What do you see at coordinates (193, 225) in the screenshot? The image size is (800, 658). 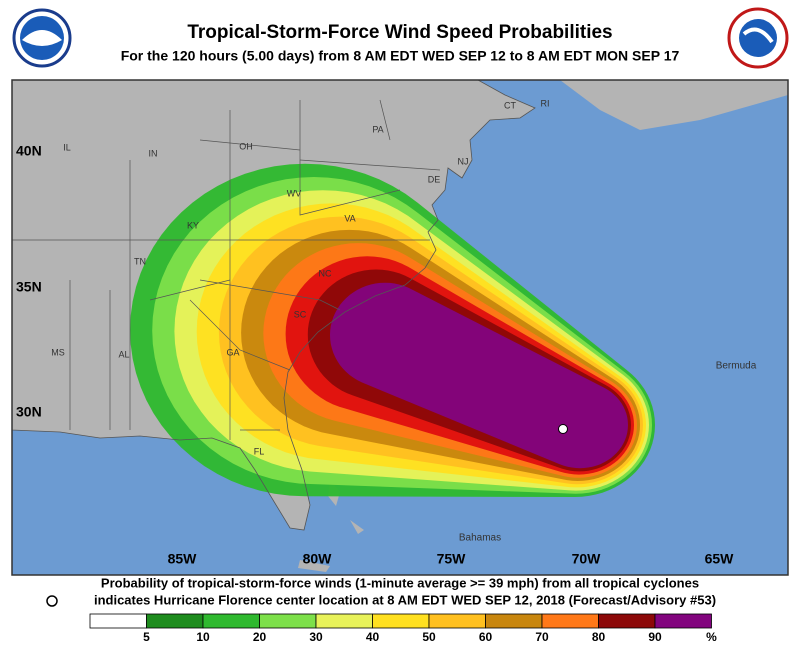 I see `place-label: KY` at bounding box center [193, 225].